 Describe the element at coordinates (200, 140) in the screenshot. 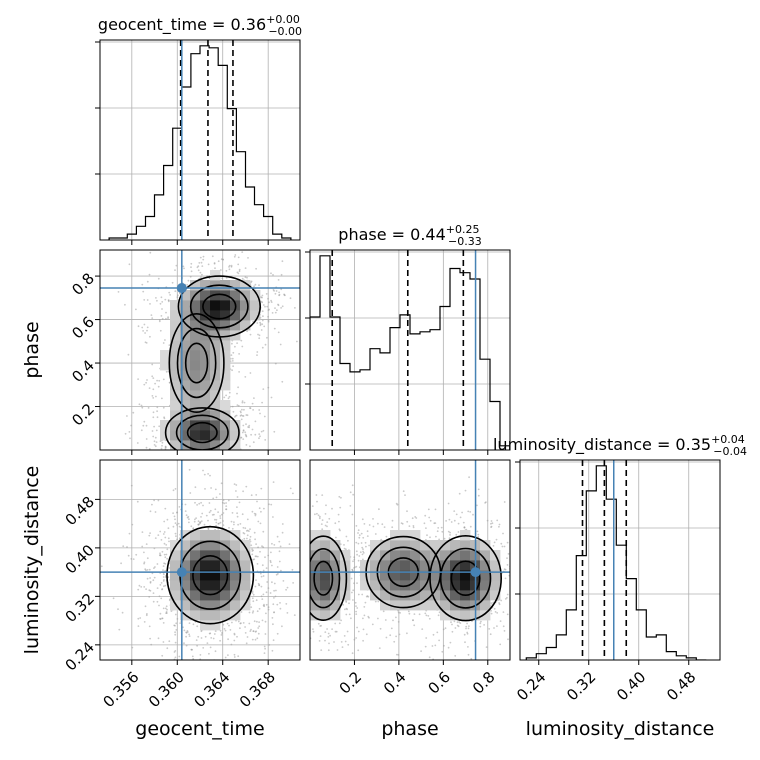

I see `geocent_time-hist-bars` at that location.